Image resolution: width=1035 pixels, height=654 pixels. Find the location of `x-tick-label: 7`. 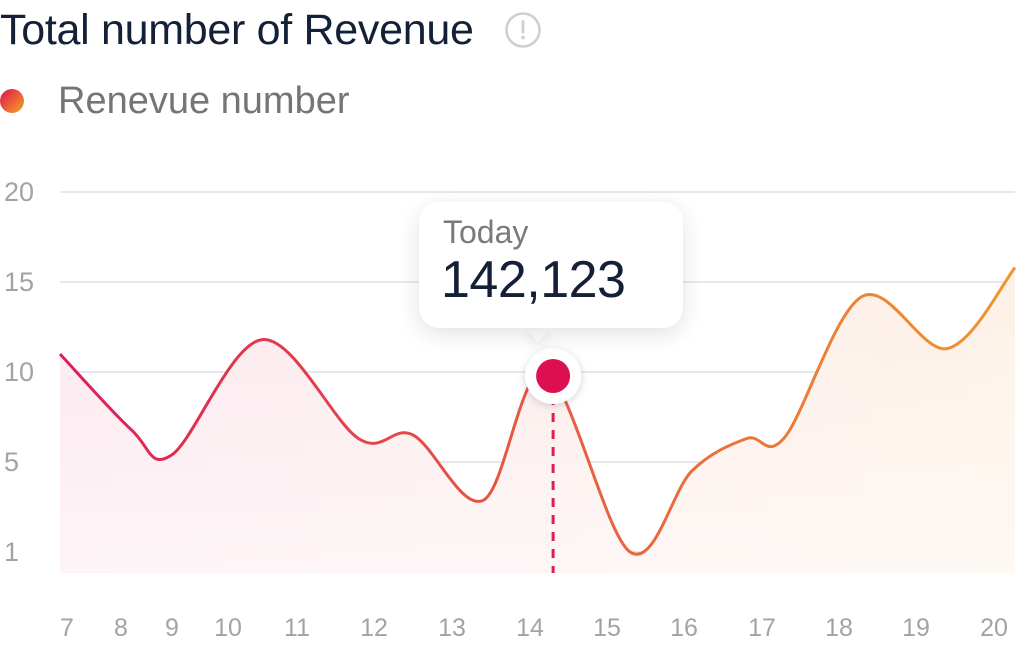

x-tick-label: 7 is located at coordinates (67, 628).